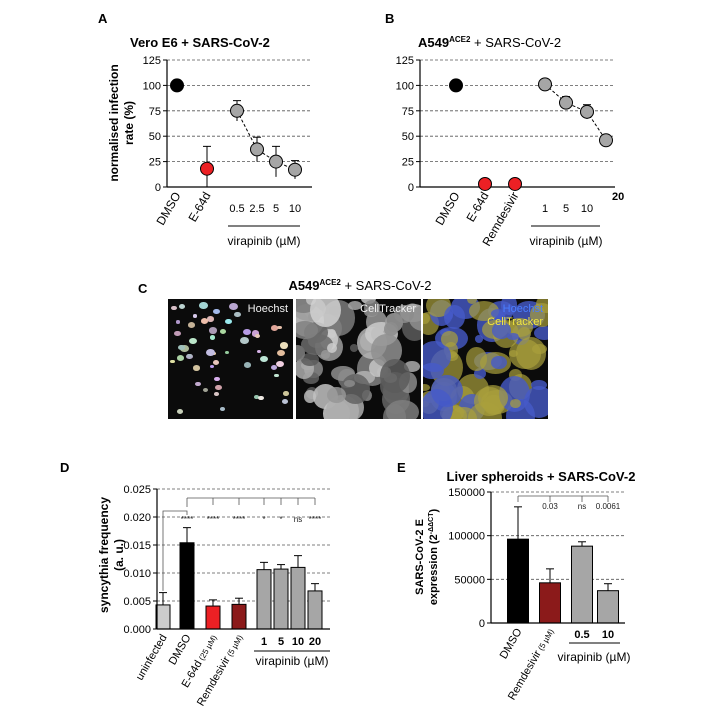 This screenshot has width=720, height=720. I want to click on e-y-tick-label: 100000, so click(466, 537).